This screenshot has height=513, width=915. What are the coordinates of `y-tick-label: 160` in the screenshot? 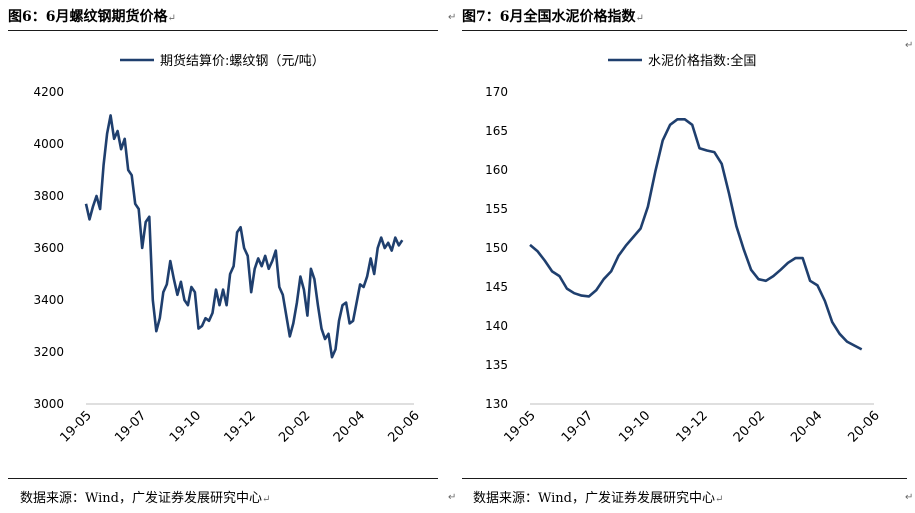 It's located at (496, 170).